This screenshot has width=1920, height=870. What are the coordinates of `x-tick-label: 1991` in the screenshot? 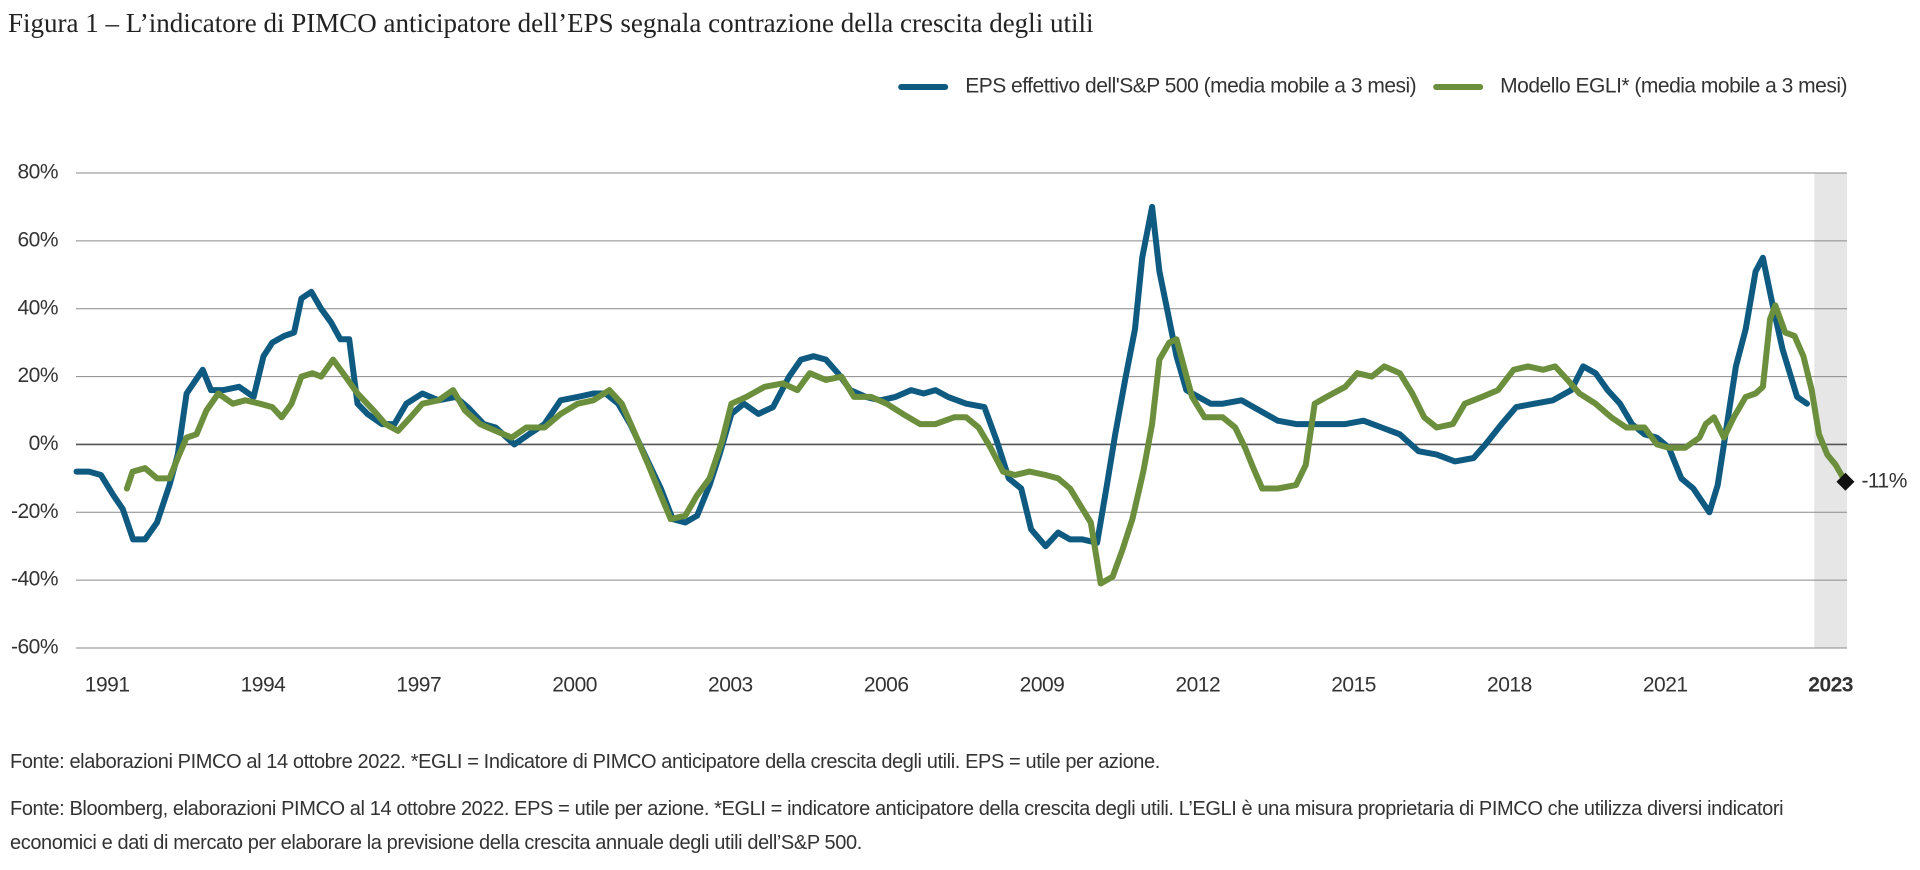 It's located at (107, 685).